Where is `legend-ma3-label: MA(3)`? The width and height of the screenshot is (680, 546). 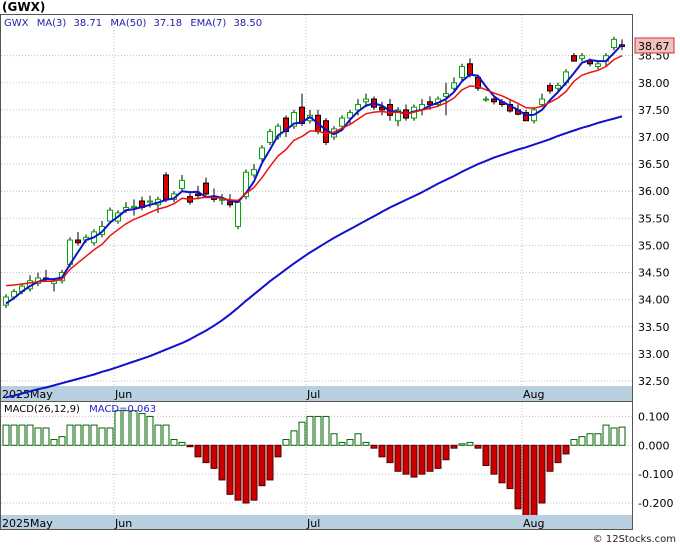 legend-ma3-label: MA(3) is located at coordinates (52, 23).